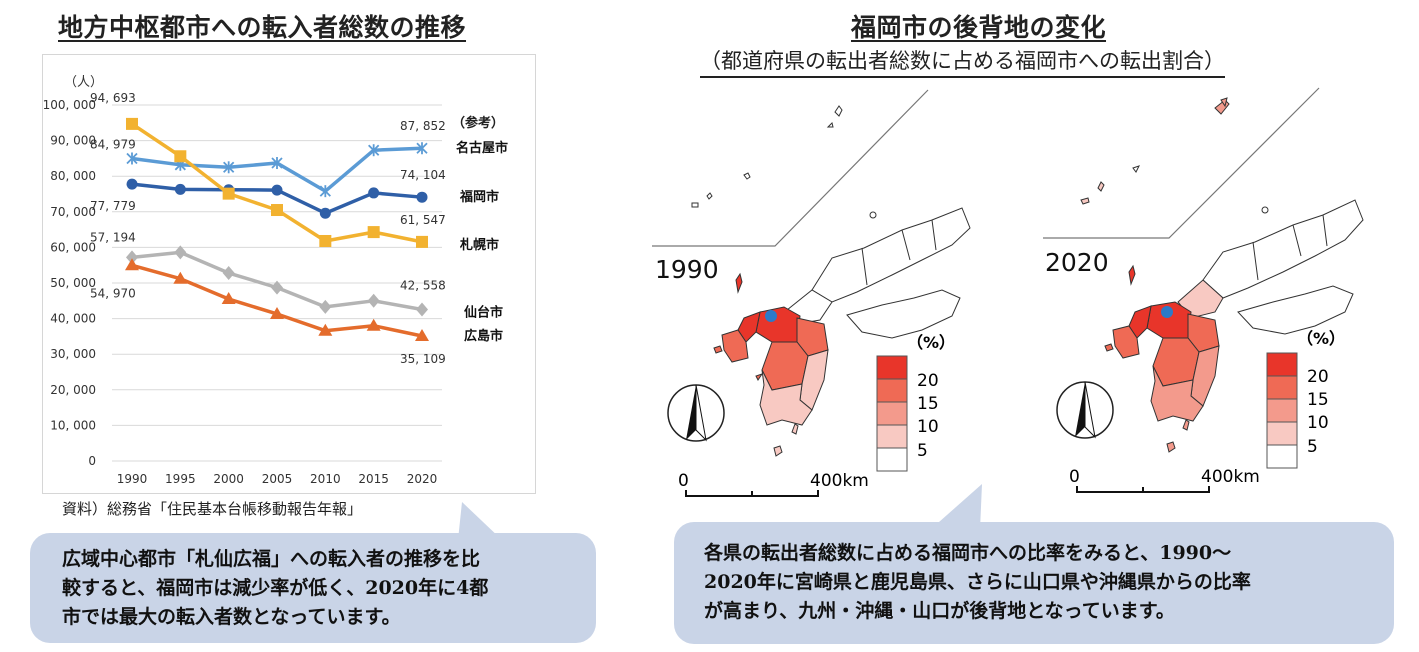 Image resolution: width=1419 pixels, height=652 pixels. I want to click on x-tick-label: 2010, so click(325, 479).